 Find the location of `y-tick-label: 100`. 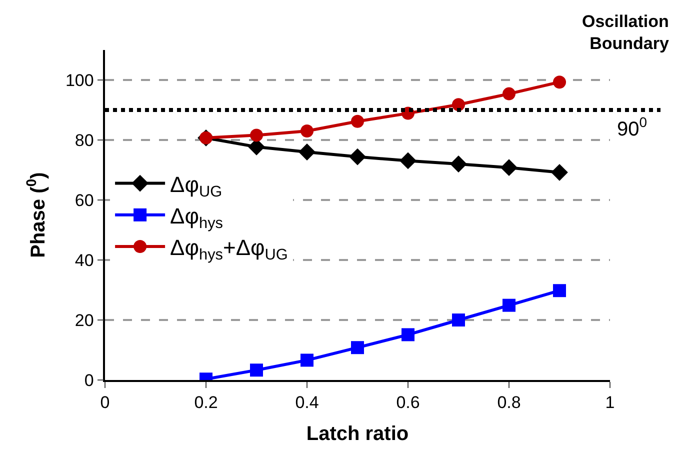

y-tick-label: 100 is located at coordinates (79, 80).